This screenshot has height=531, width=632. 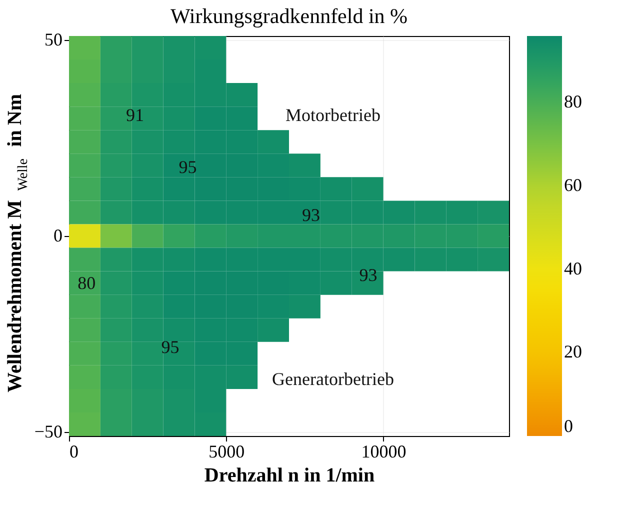 What do you see at coordinates (289, 16) in the screenshot?
I see `chart-title: Wirkungsgradkennfeld in %` at bounding box center [289, 16].